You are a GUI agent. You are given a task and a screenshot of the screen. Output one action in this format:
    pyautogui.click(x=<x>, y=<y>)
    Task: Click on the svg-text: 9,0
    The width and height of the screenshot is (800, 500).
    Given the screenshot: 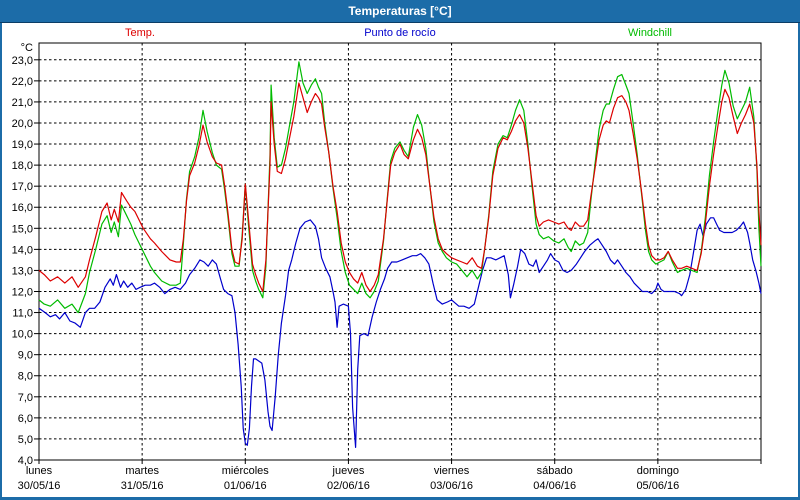 What is the action you would take?
    pyautogui.click(x=25, y=356)
    